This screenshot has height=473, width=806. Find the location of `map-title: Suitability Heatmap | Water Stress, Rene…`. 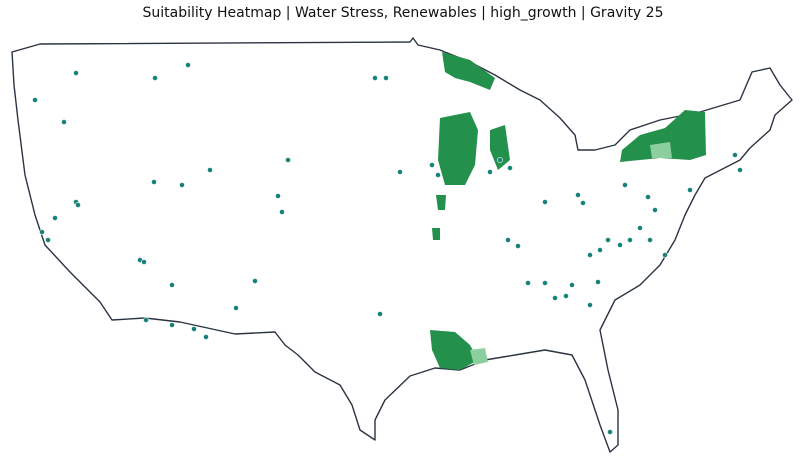

map-title: Suitability Heatmap | Water Stress, Rene… is located at coordinates (403, 13).